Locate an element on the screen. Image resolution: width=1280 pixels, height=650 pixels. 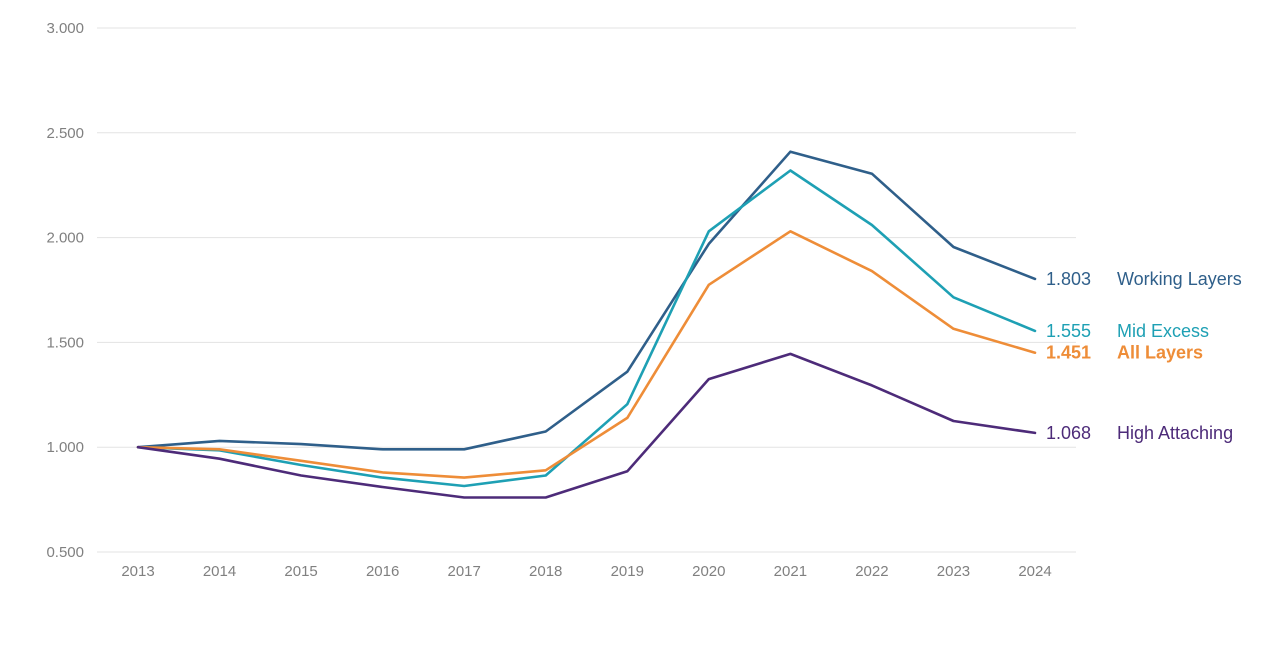
x-tick-label: 2024 is located at coordinates (1034, 571).